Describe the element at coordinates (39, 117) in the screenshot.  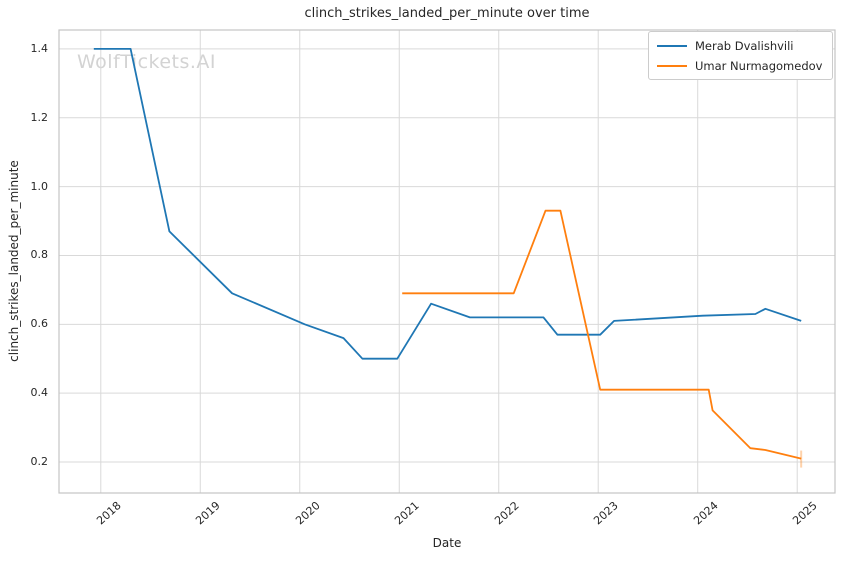
I see `y-tick-label: 1.2` at that location.